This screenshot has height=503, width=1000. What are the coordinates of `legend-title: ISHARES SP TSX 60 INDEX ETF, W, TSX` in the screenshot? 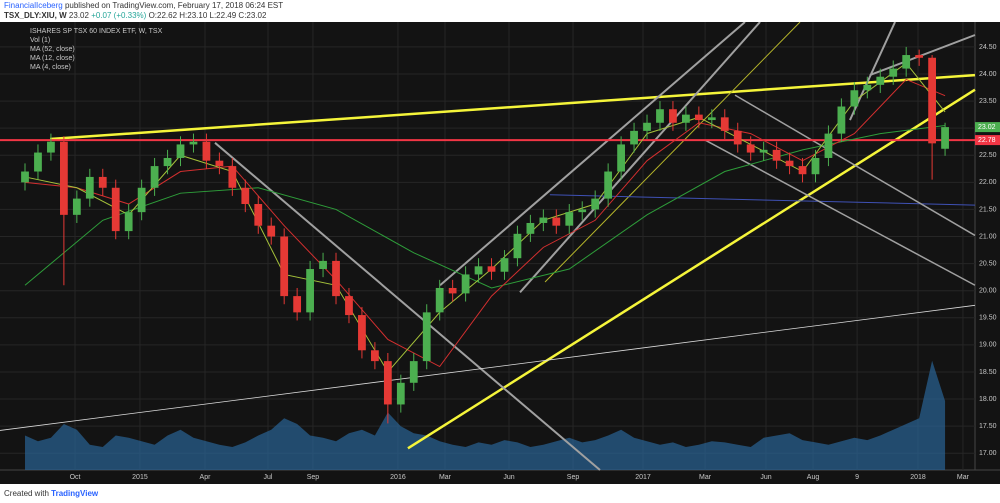 It's located at (96, 31).